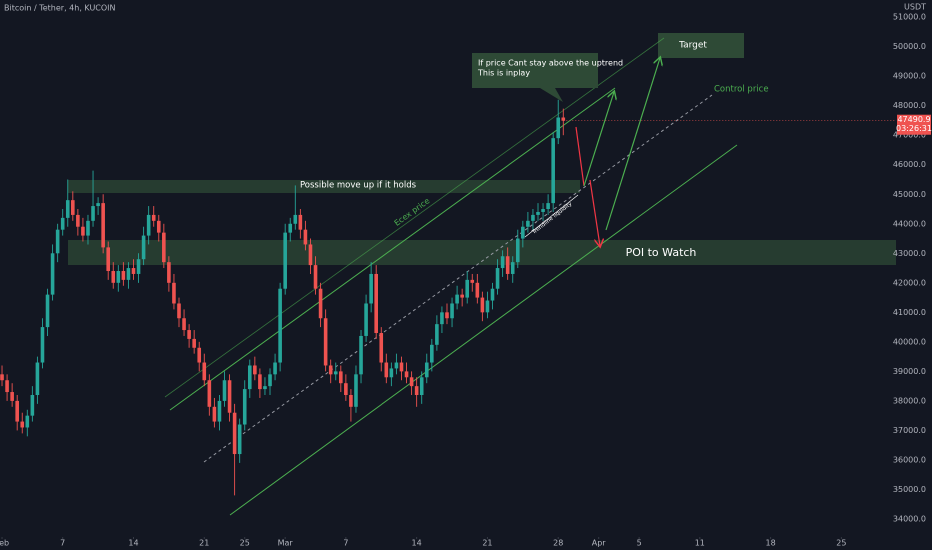 The image size is (932, 550). What do you see at coordinates (358, 186) in the screenshot?
I see `zone-label: Possible move up if it holds` at bounding box center [358, 186].